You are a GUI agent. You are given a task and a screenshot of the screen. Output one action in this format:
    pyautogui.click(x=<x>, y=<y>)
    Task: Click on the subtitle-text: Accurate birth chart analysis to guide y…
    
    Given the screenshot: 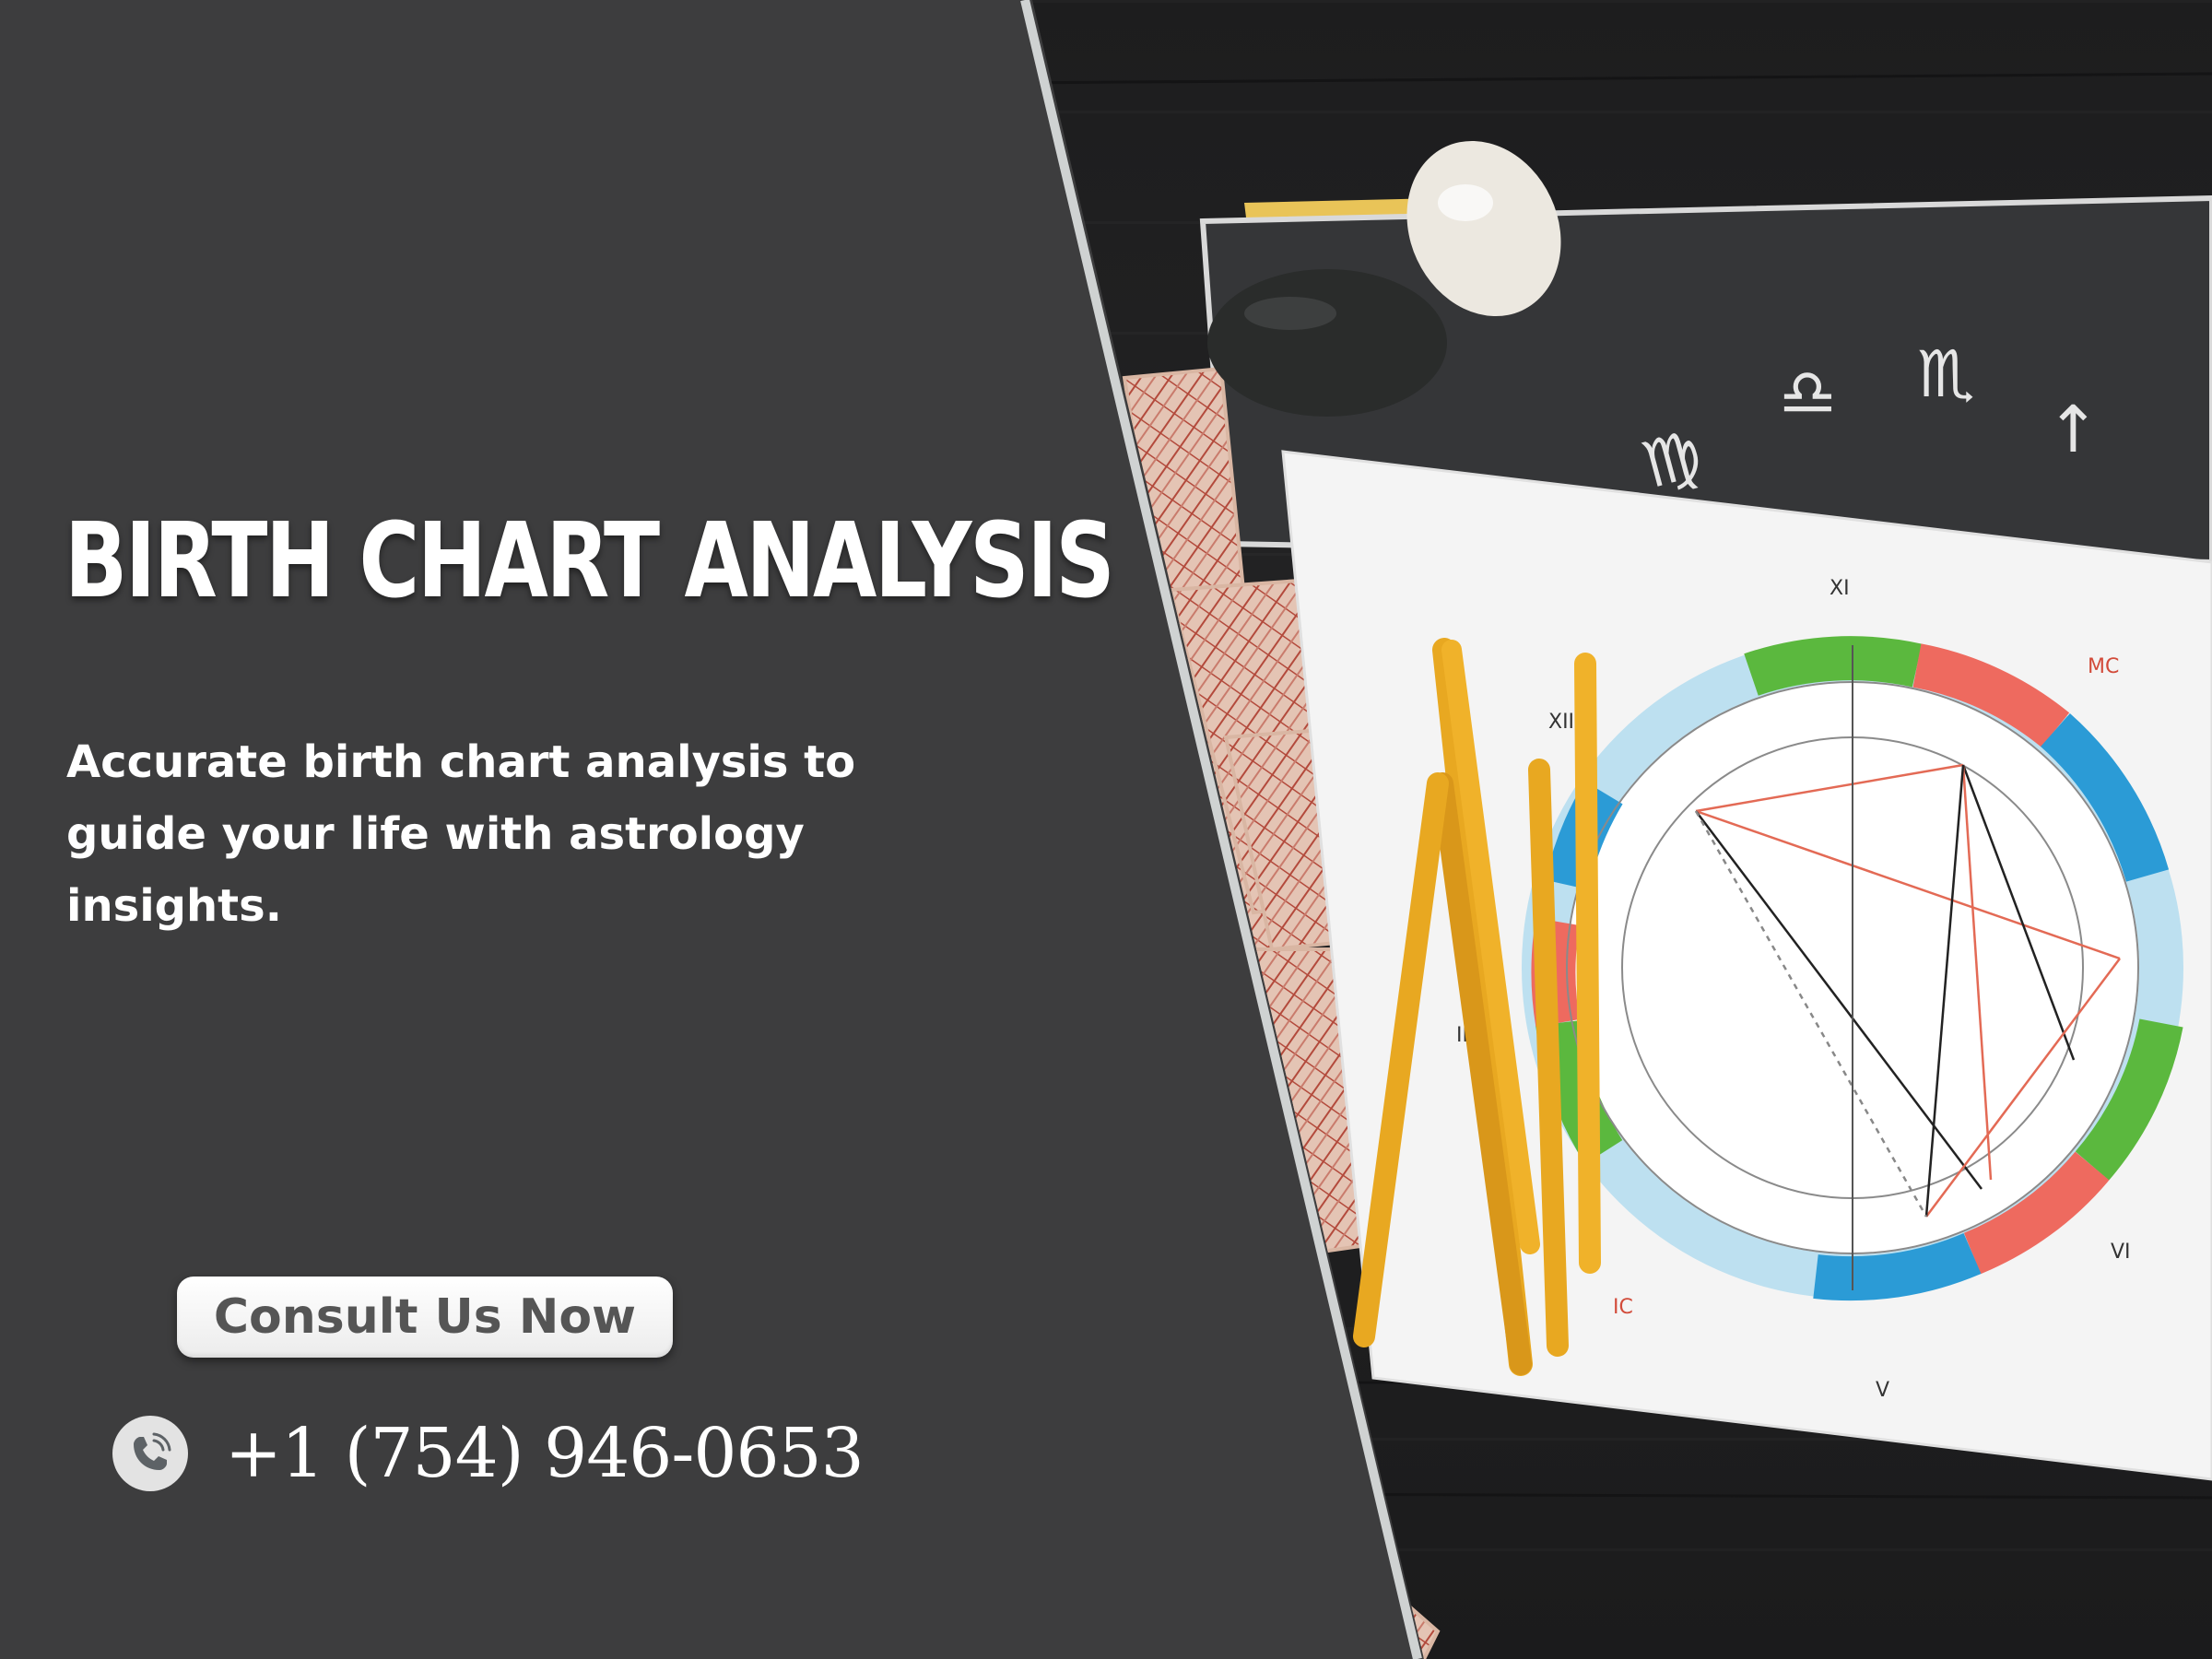 What is the action you would take?
    pyautogui.click(x=461, y=834)
    